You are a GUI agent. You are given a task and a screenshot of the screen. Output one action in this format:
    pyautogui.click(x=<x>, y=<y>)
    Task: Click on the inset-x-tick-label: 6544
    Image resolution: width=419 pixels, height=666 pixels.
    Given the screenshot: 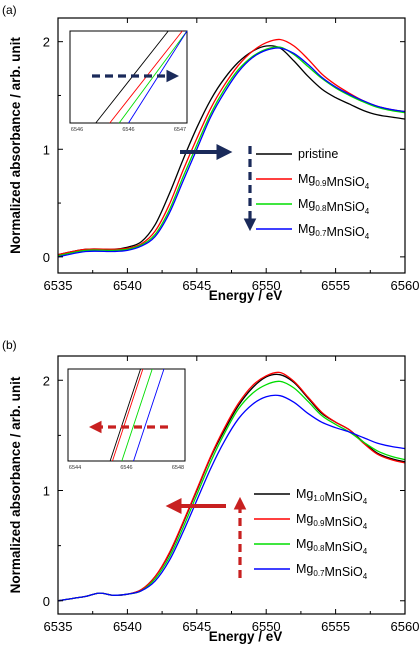 What is the action you would take?
    pyautogui.click(x=75, y=468)
    